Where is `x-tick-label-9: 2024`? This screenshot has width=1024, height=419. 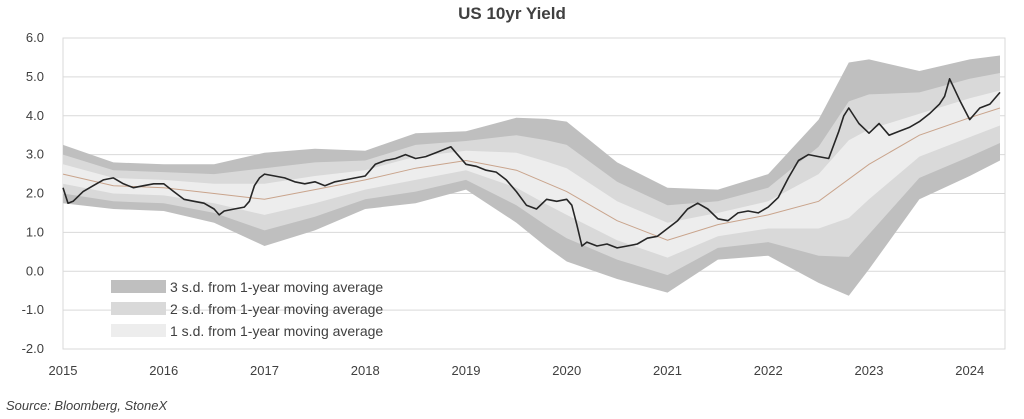
x-tick-label-9: 2024 is located at coordinates (969, 370).